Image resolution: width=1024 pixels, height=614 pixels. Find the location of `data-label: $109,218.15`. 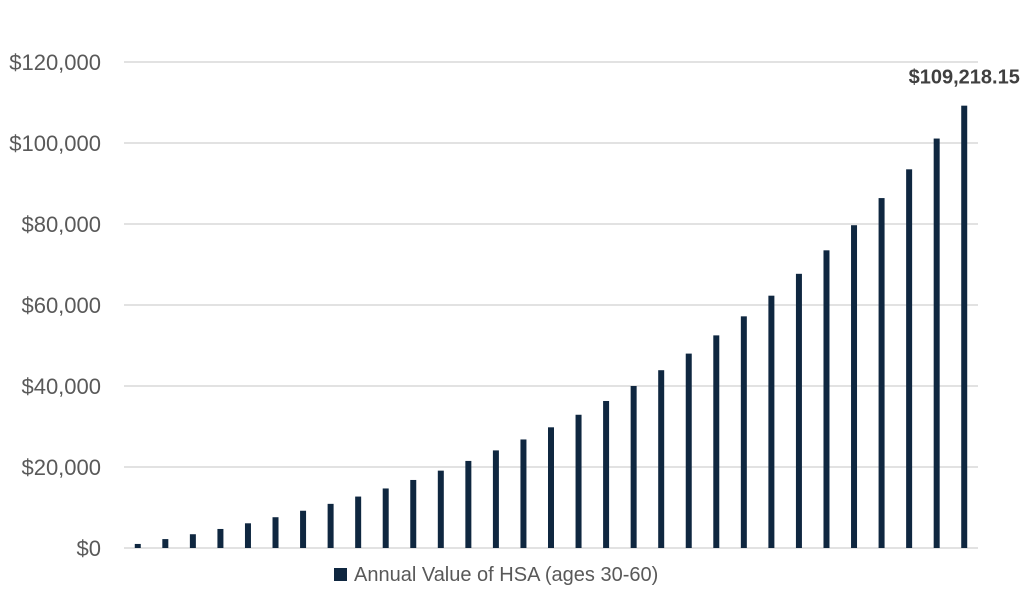

data-label: $109,218.15 is located at coordinates (964, 78).